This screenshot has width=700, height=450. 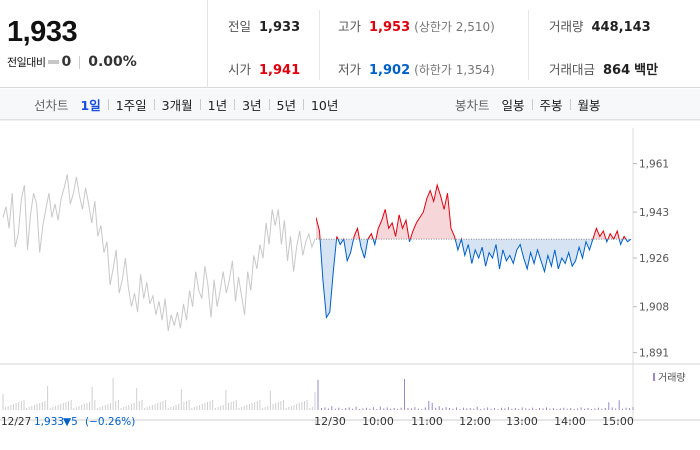 I want to click on period-3m: 3개월, so click(x=177, y=105).